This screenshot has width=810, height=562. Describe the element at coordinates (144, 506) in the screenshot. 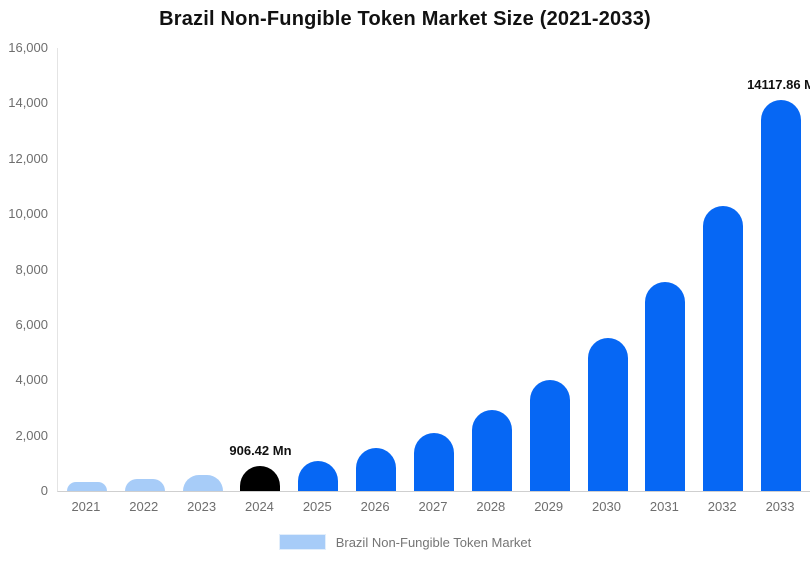

I see `x-tick-label-2022: 2022` at that location.